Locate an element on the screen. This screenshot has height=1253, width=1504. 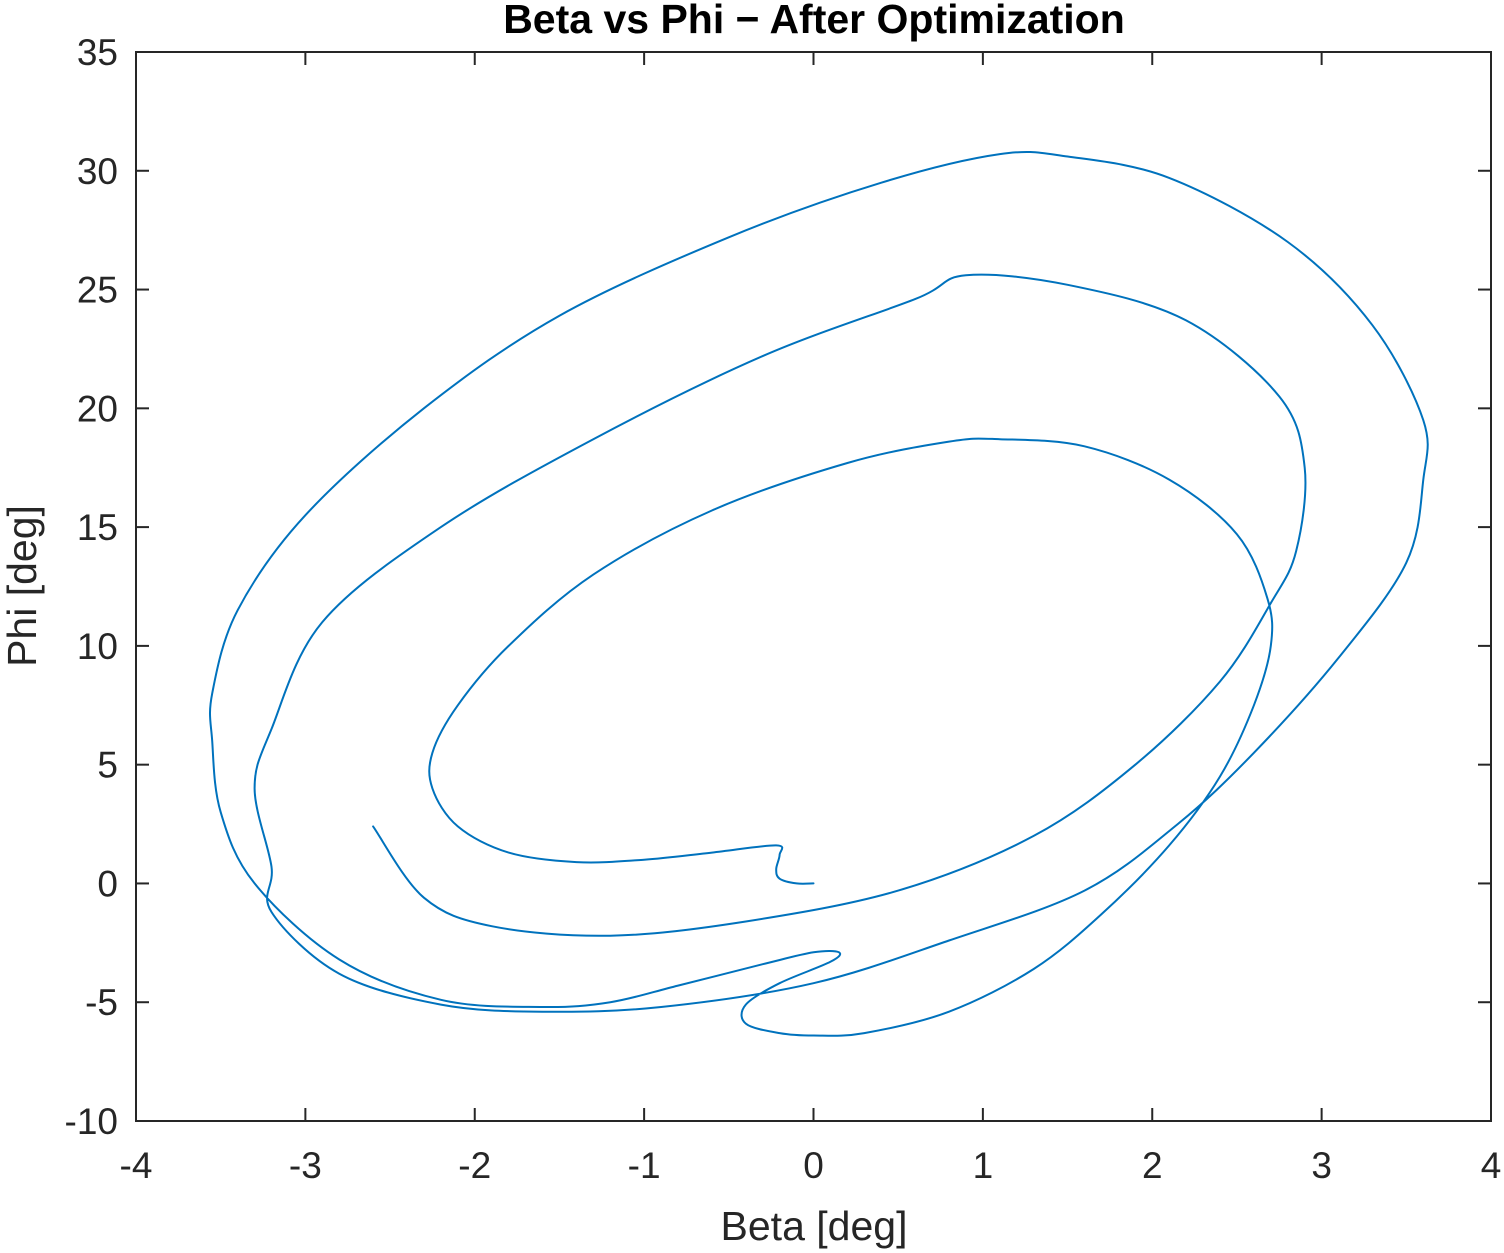
chart-title: Beta vs Phi − After Optimization is located at coordinates (814, 21).